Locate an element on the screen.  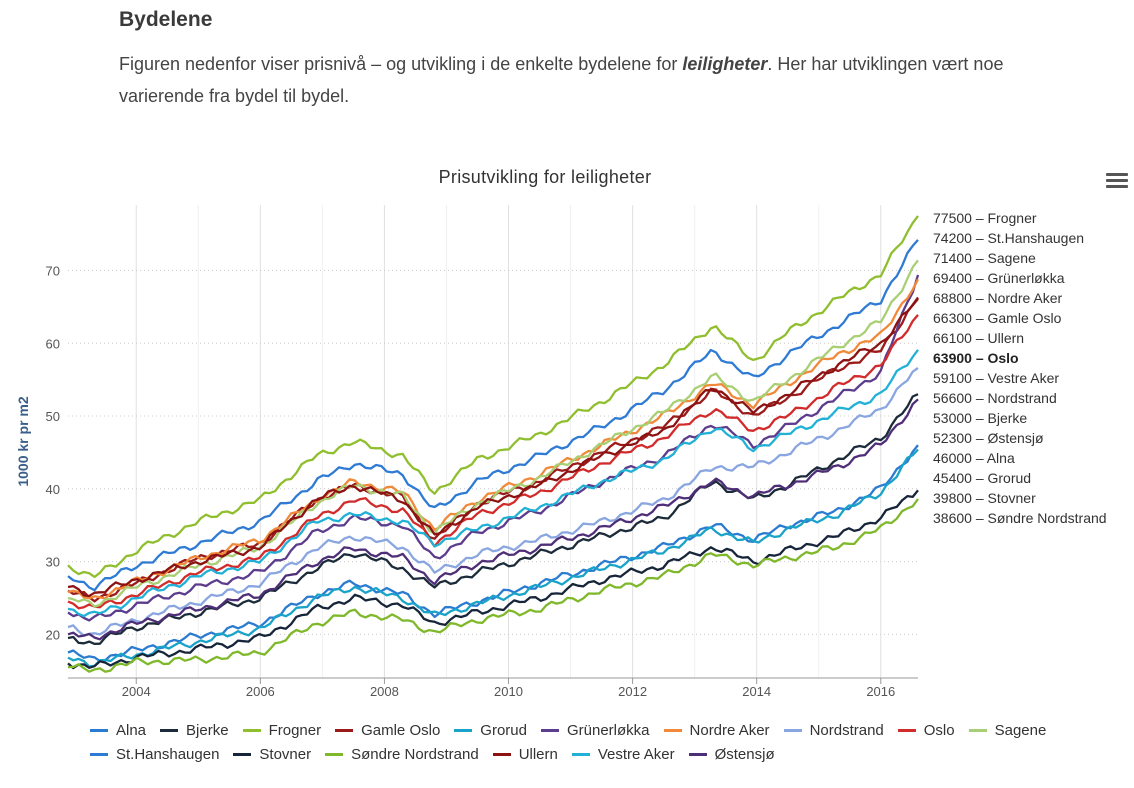
y-tick-label: 30 is located at coordinates (53, 562).